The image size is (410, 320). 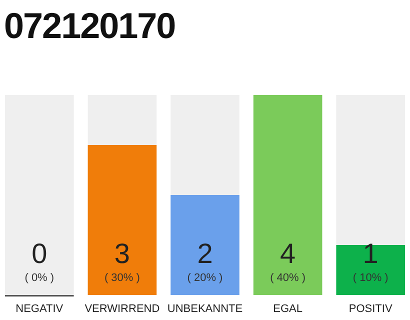 What do you see at coordinates (39, 278) in the screenshot?
I see `annotation: ( 0% )` at bounding box center [39, 278].